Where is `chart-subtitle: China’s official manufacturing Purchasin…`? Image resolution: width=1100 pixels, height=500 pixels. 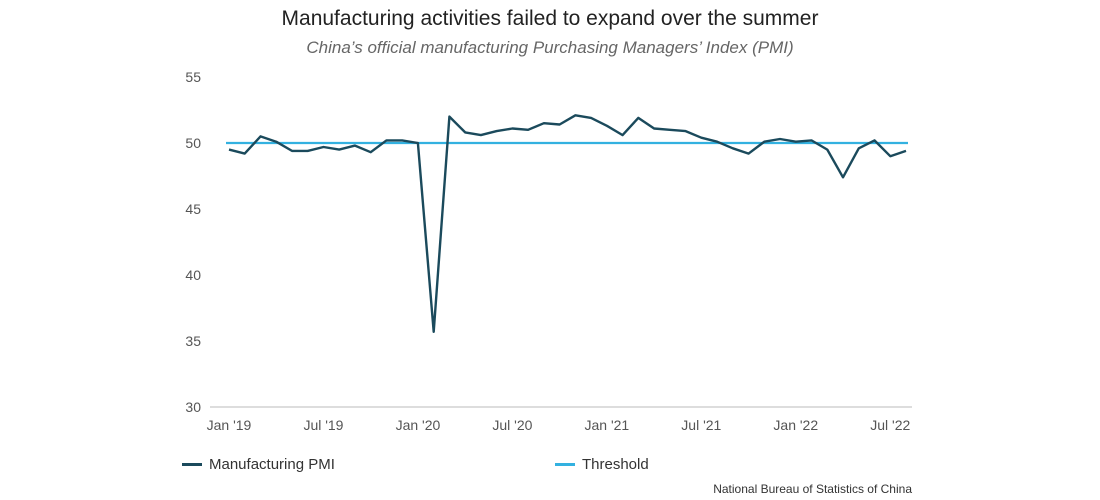
chart-subtitle: China’s official manufacturing Purchasin… is located at coordinates (550, 47).